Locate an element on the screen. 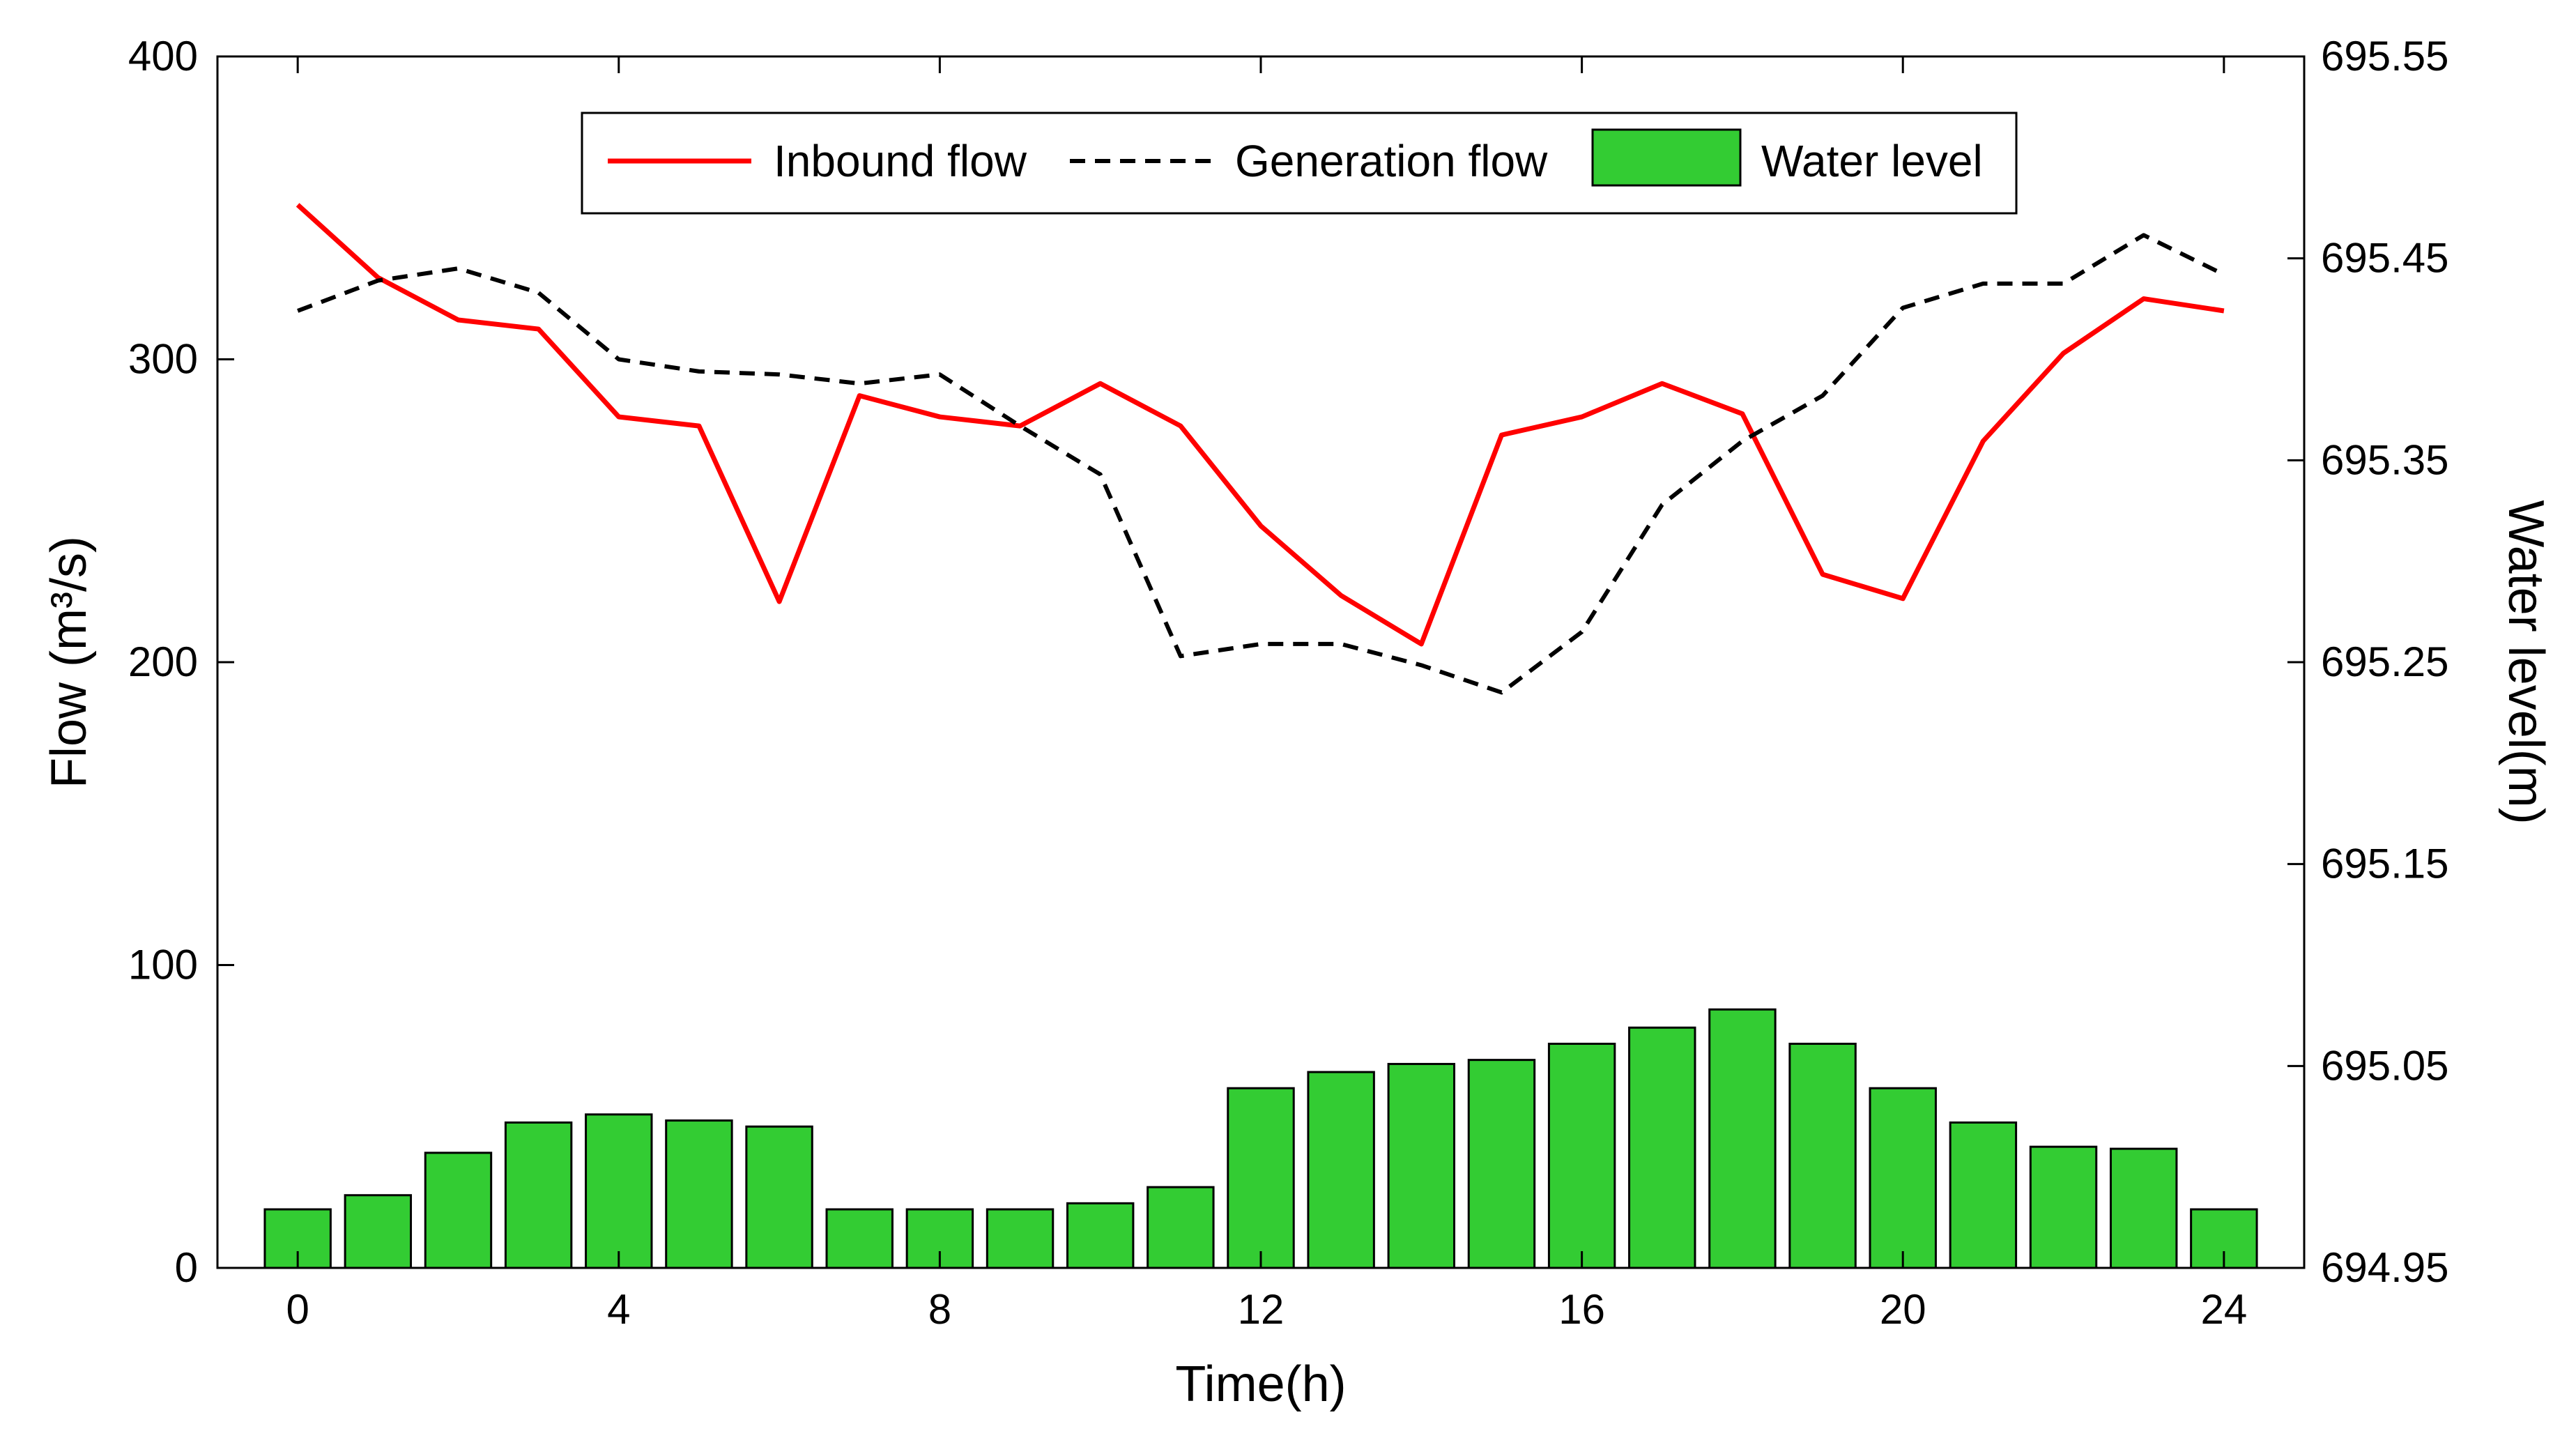  y-axis-right-title: Water level(m) is located at coordinates (2526, 662).